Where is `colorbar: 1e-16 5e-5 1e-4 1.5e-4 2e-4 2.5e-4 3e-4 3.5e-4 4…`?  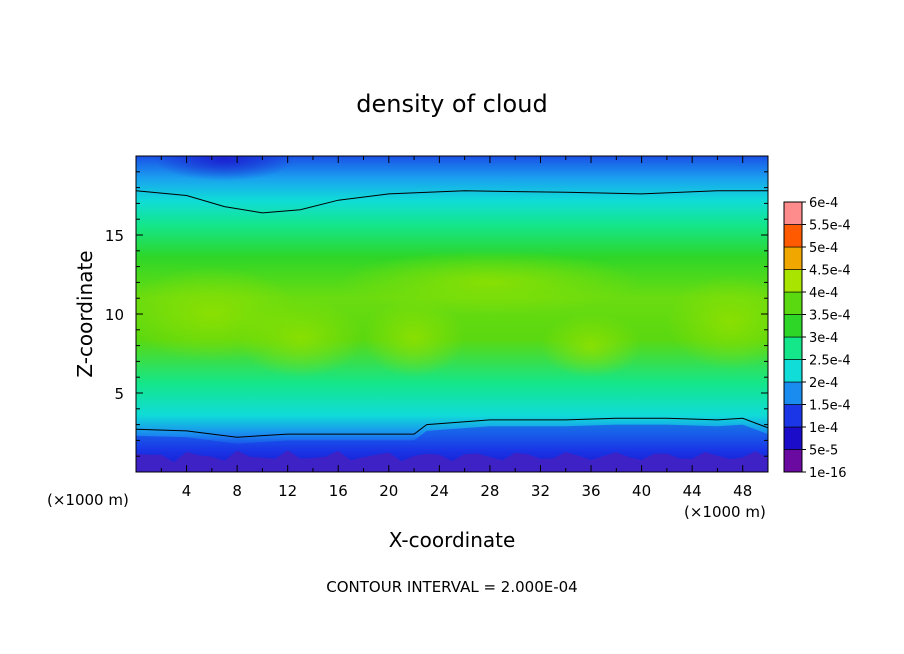
colorbar: 1e-16 5e-5 1e-4 1.5e-4 2e-4 2.5e-4 3e-4 3.5e-4 4… is located at coordinates (817, 338).